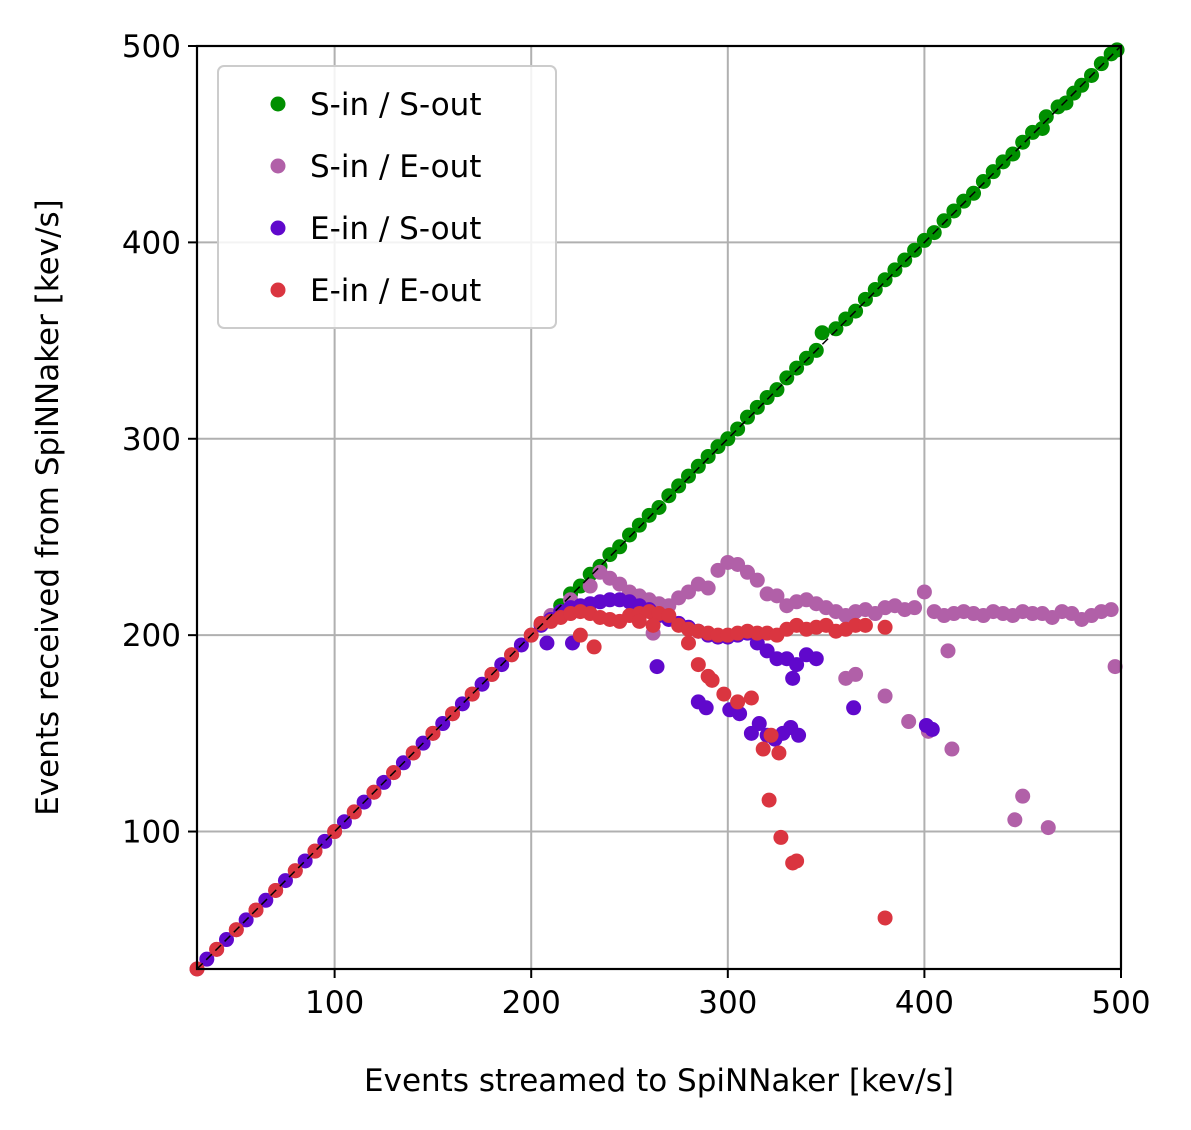  What do you see at coordinates (659, 1081) in the screenshot?
I see `x-axis-label: Events streamed to SpiNNaker [kev/s]` at bounding box center [659, 1081].